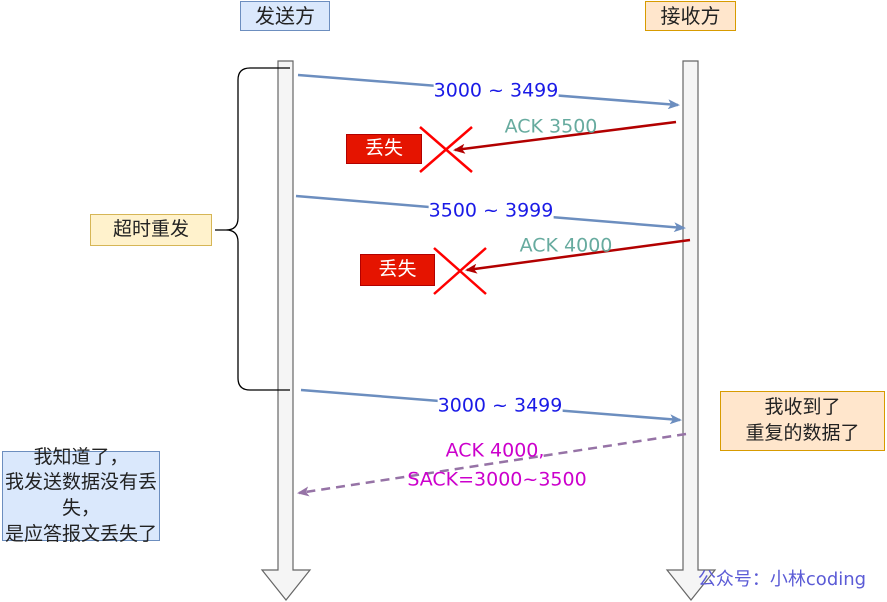 Image resolution: width=887 pixels, height=602 pixels. I want to click on sack-label-line-2: SACK=3000~3500, so click(497, 479).